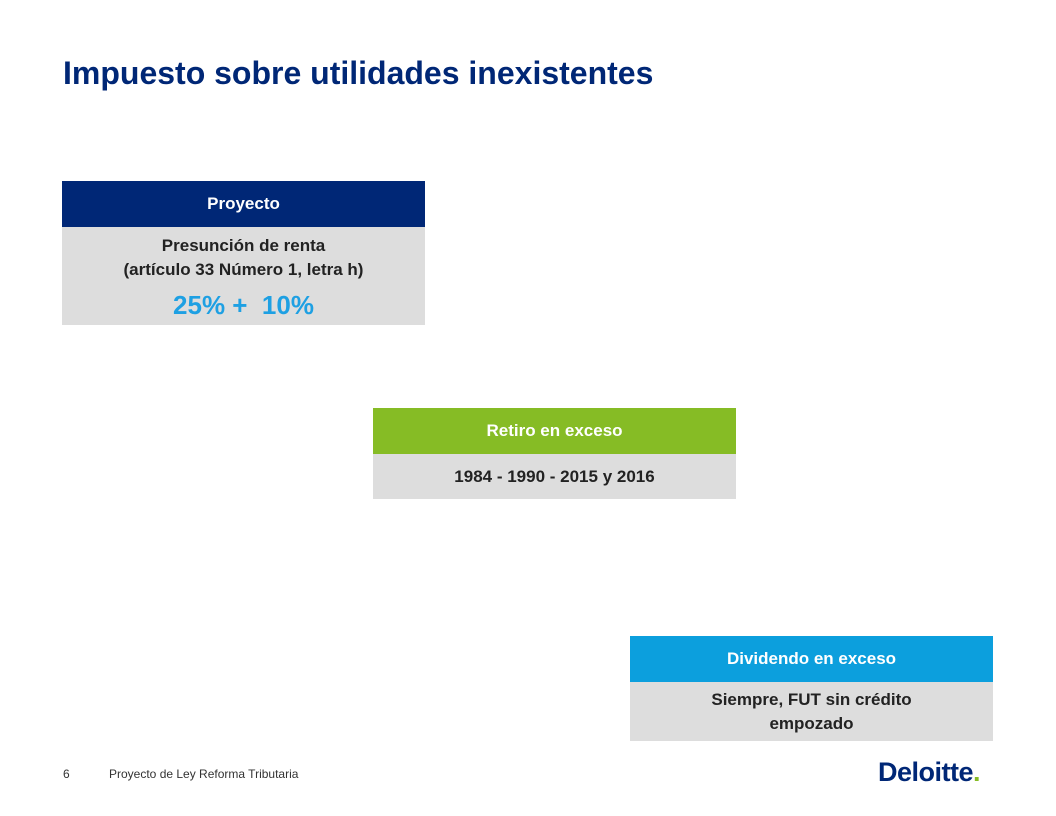 The height and width of the screenshot is (816, 1056). What do you see at coordinates (926, 772) in the screenshot?
I see `logo-word: Deloitte` at bounding box center [926, 772].